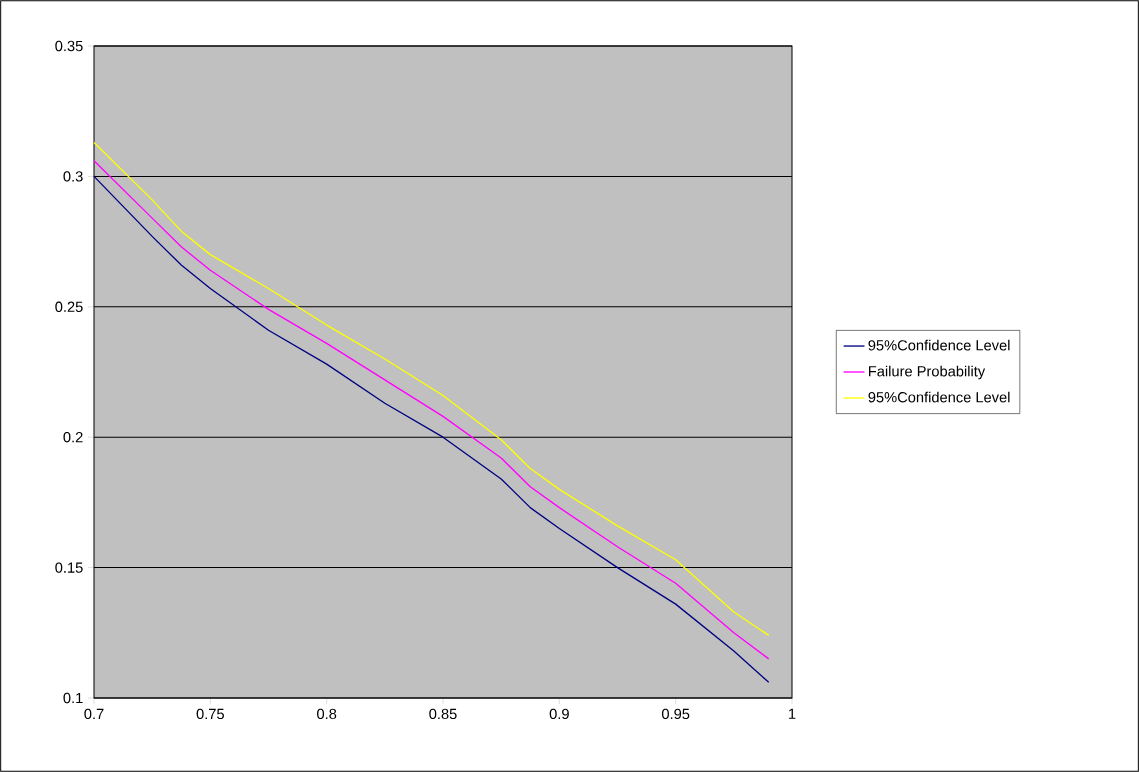 Image resolution: width=1139 pixels, height=772 pixels. I want to click on x-tick-label: 0.95, so click(675, 714).